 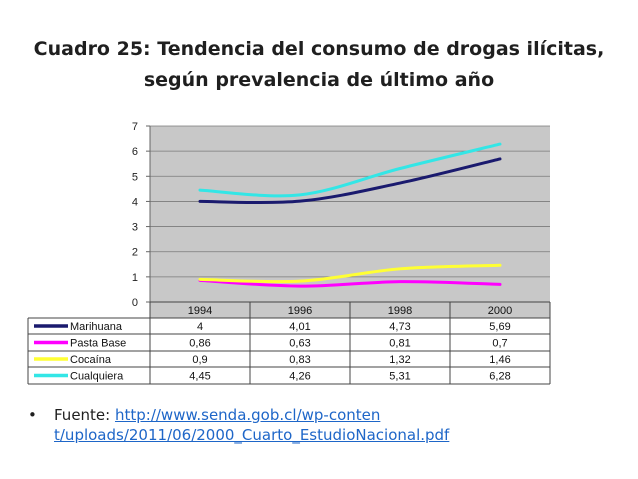 What do you see at coordinates (300, 311) in the screenshot?
I see `x-tick-label-1: 1996` at bounding box center [300, 311].